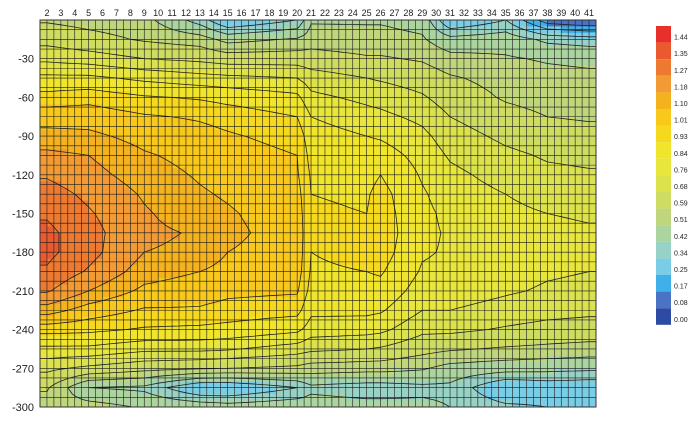  What do you see at coordinates (242, 13) in the screenshot?
I see `x-tick-label: 16` at bounding box center [242, 13].